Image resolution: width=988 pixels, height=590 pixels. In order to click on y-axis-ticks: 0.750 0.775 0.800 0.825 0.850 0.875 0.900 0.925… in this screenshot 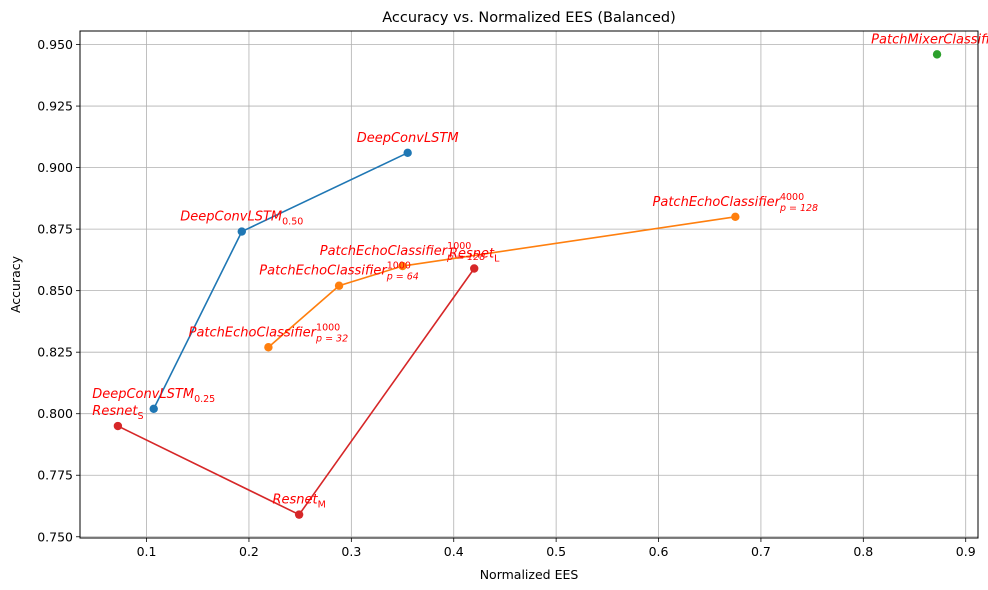, I will do `click(58, 290)`.